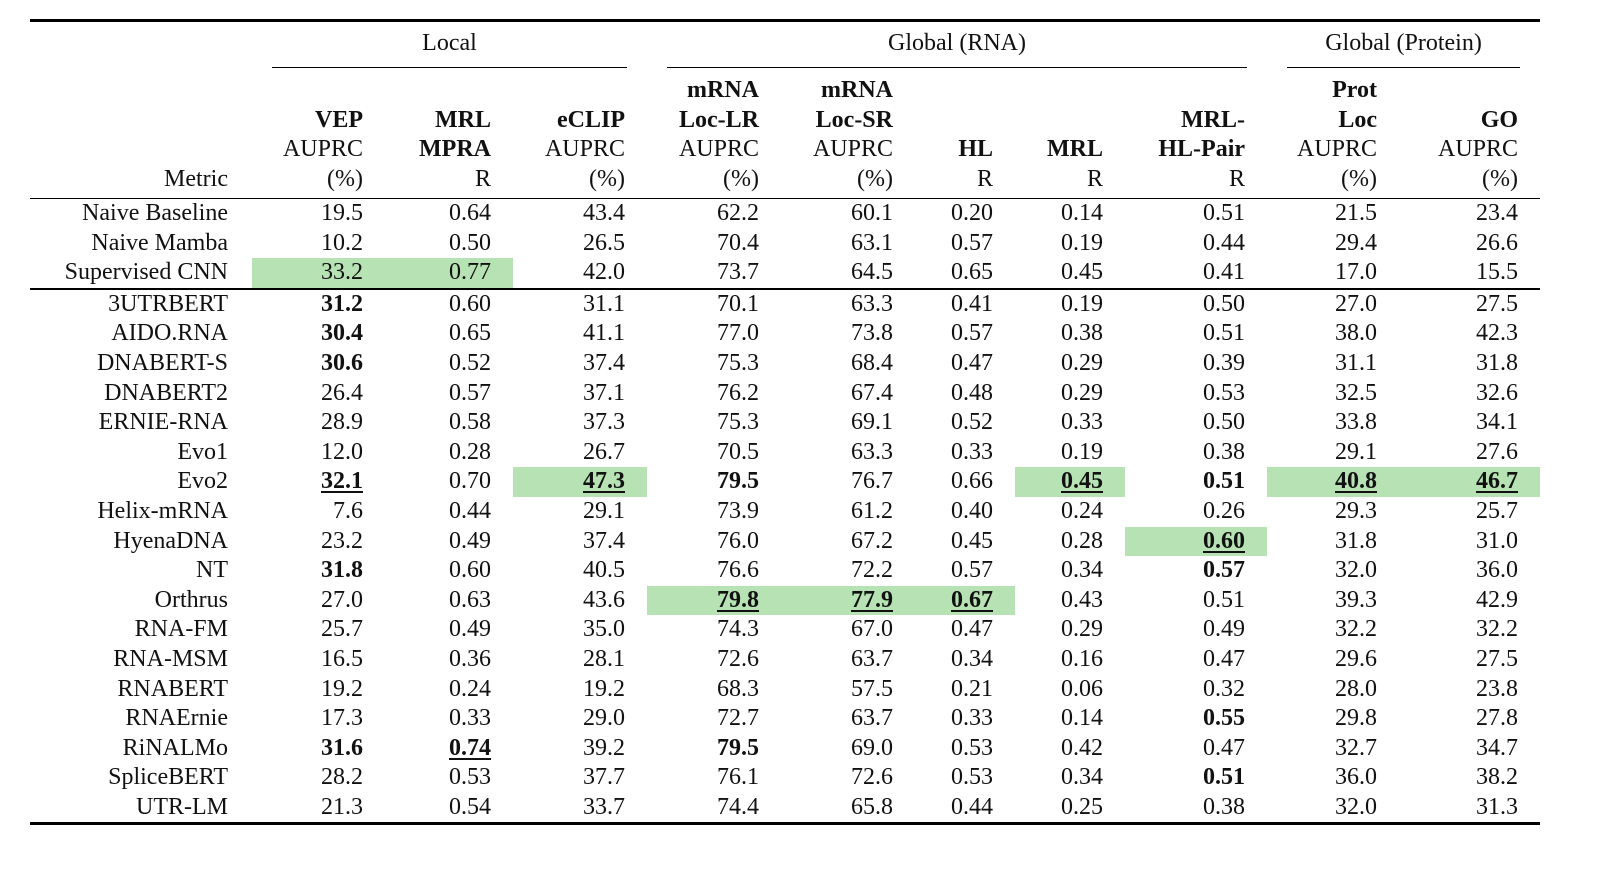 The height and width of the screenshot is (887, 1600). Describe the element at coordinates (848, 512) in the screenshot. I see `table-cell: 61.2` at that location.